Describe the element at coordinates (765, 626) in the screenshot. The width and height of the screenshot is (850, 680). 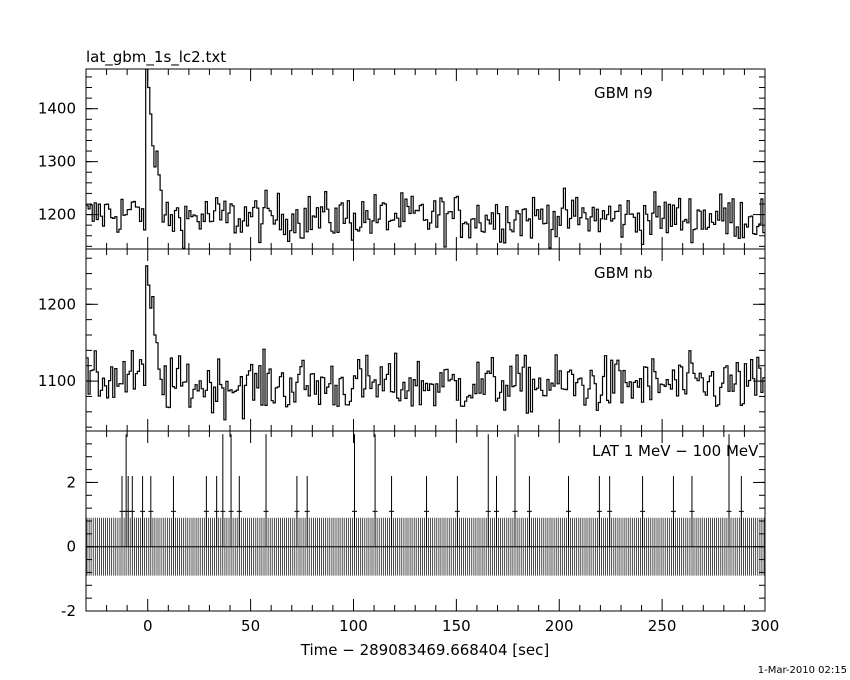
I see `x-tick-label: 300` at that location.